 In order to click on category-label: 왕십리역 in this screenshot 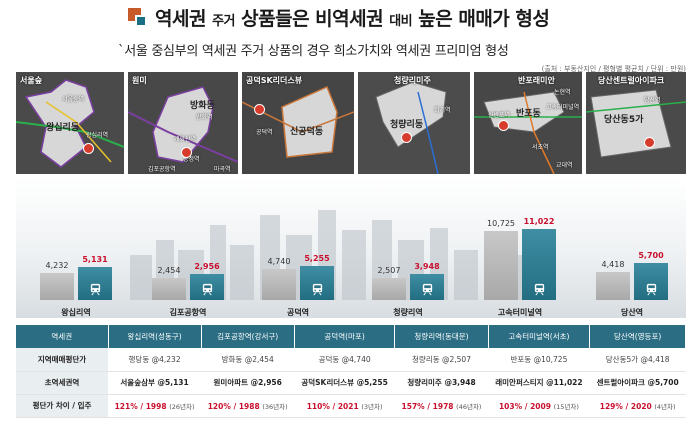, I will do `click(76, 312)`.